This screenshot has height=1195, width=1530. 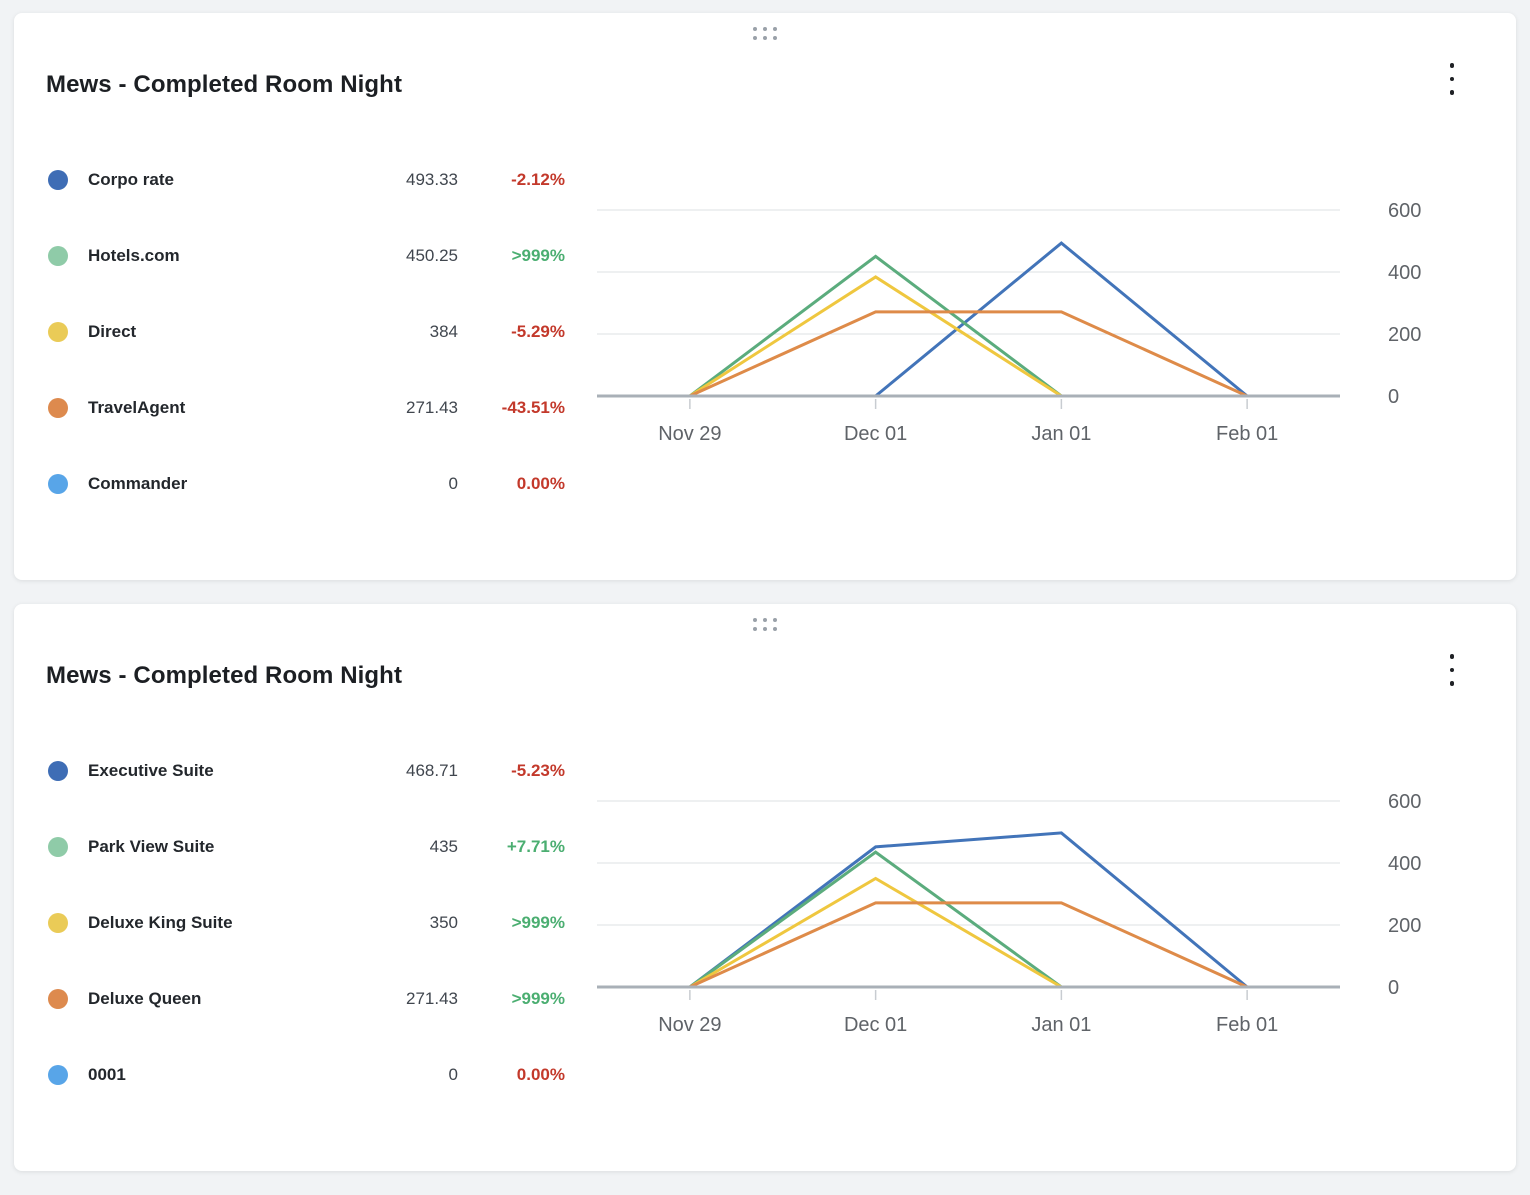 What do you see at coordinates (306, 256) in the screenshot?
I see `legend-item: Hotels.com 450.25 >999%` at bounding box center [306, 256].